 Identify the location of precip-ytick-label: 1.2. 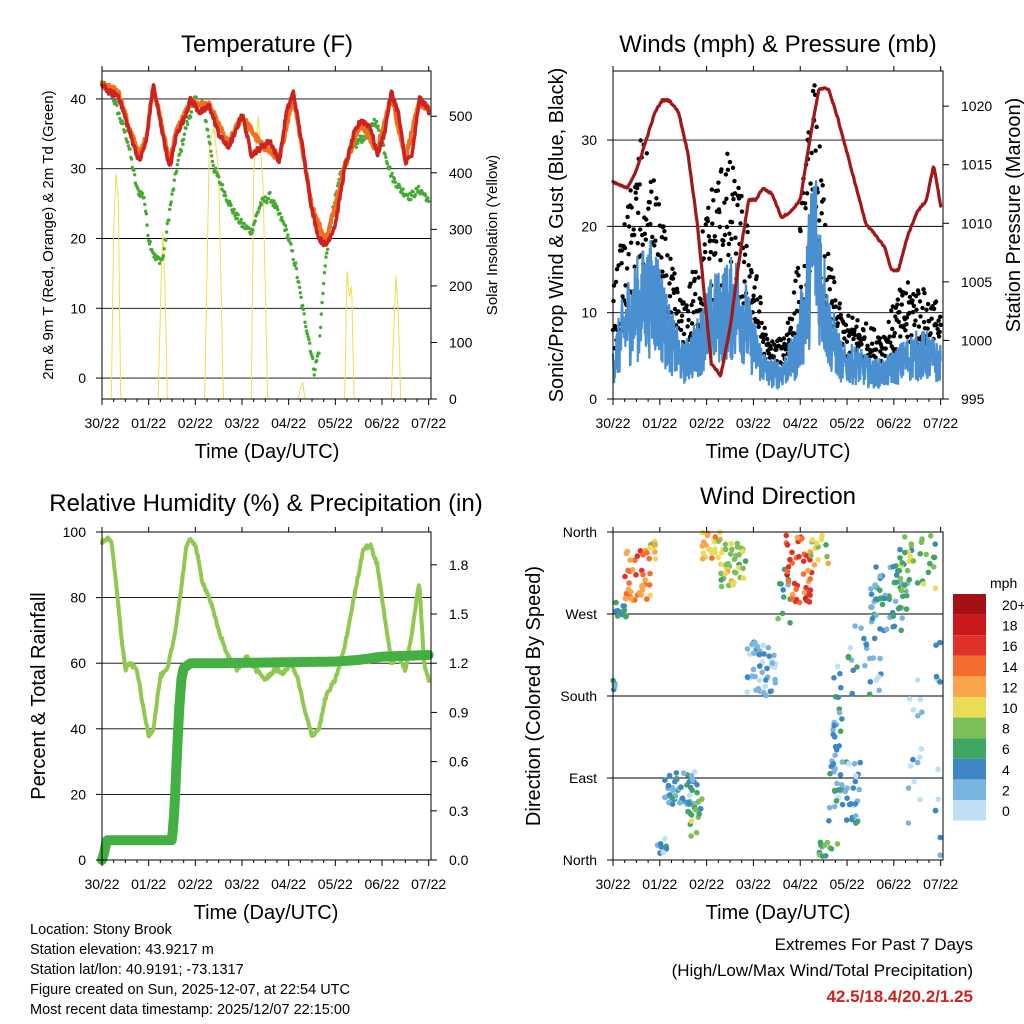
(459, 663).